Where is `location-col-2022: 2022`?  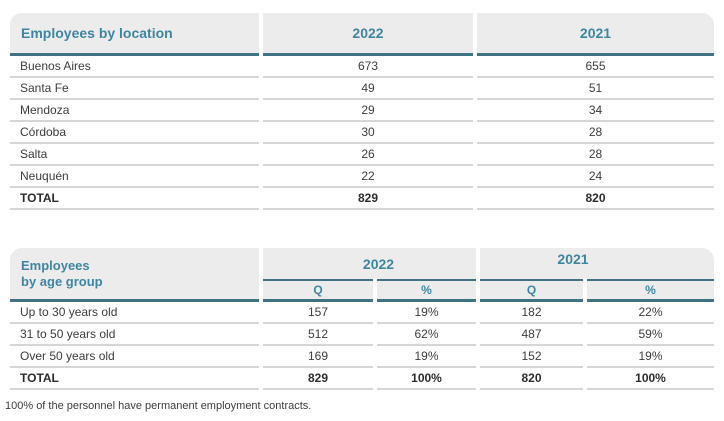 location-col-2022: 2022 is located at coordinates (368, 34).